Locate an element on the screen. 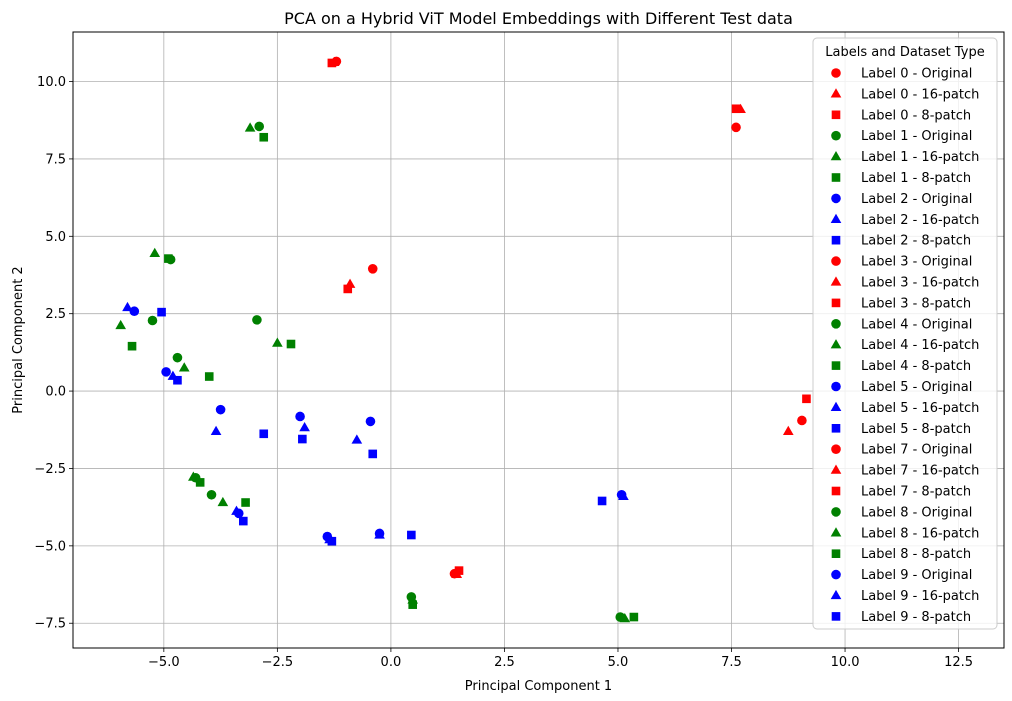  legend-item: Label 5 - 16-patch is located at coordinates (904, 408).